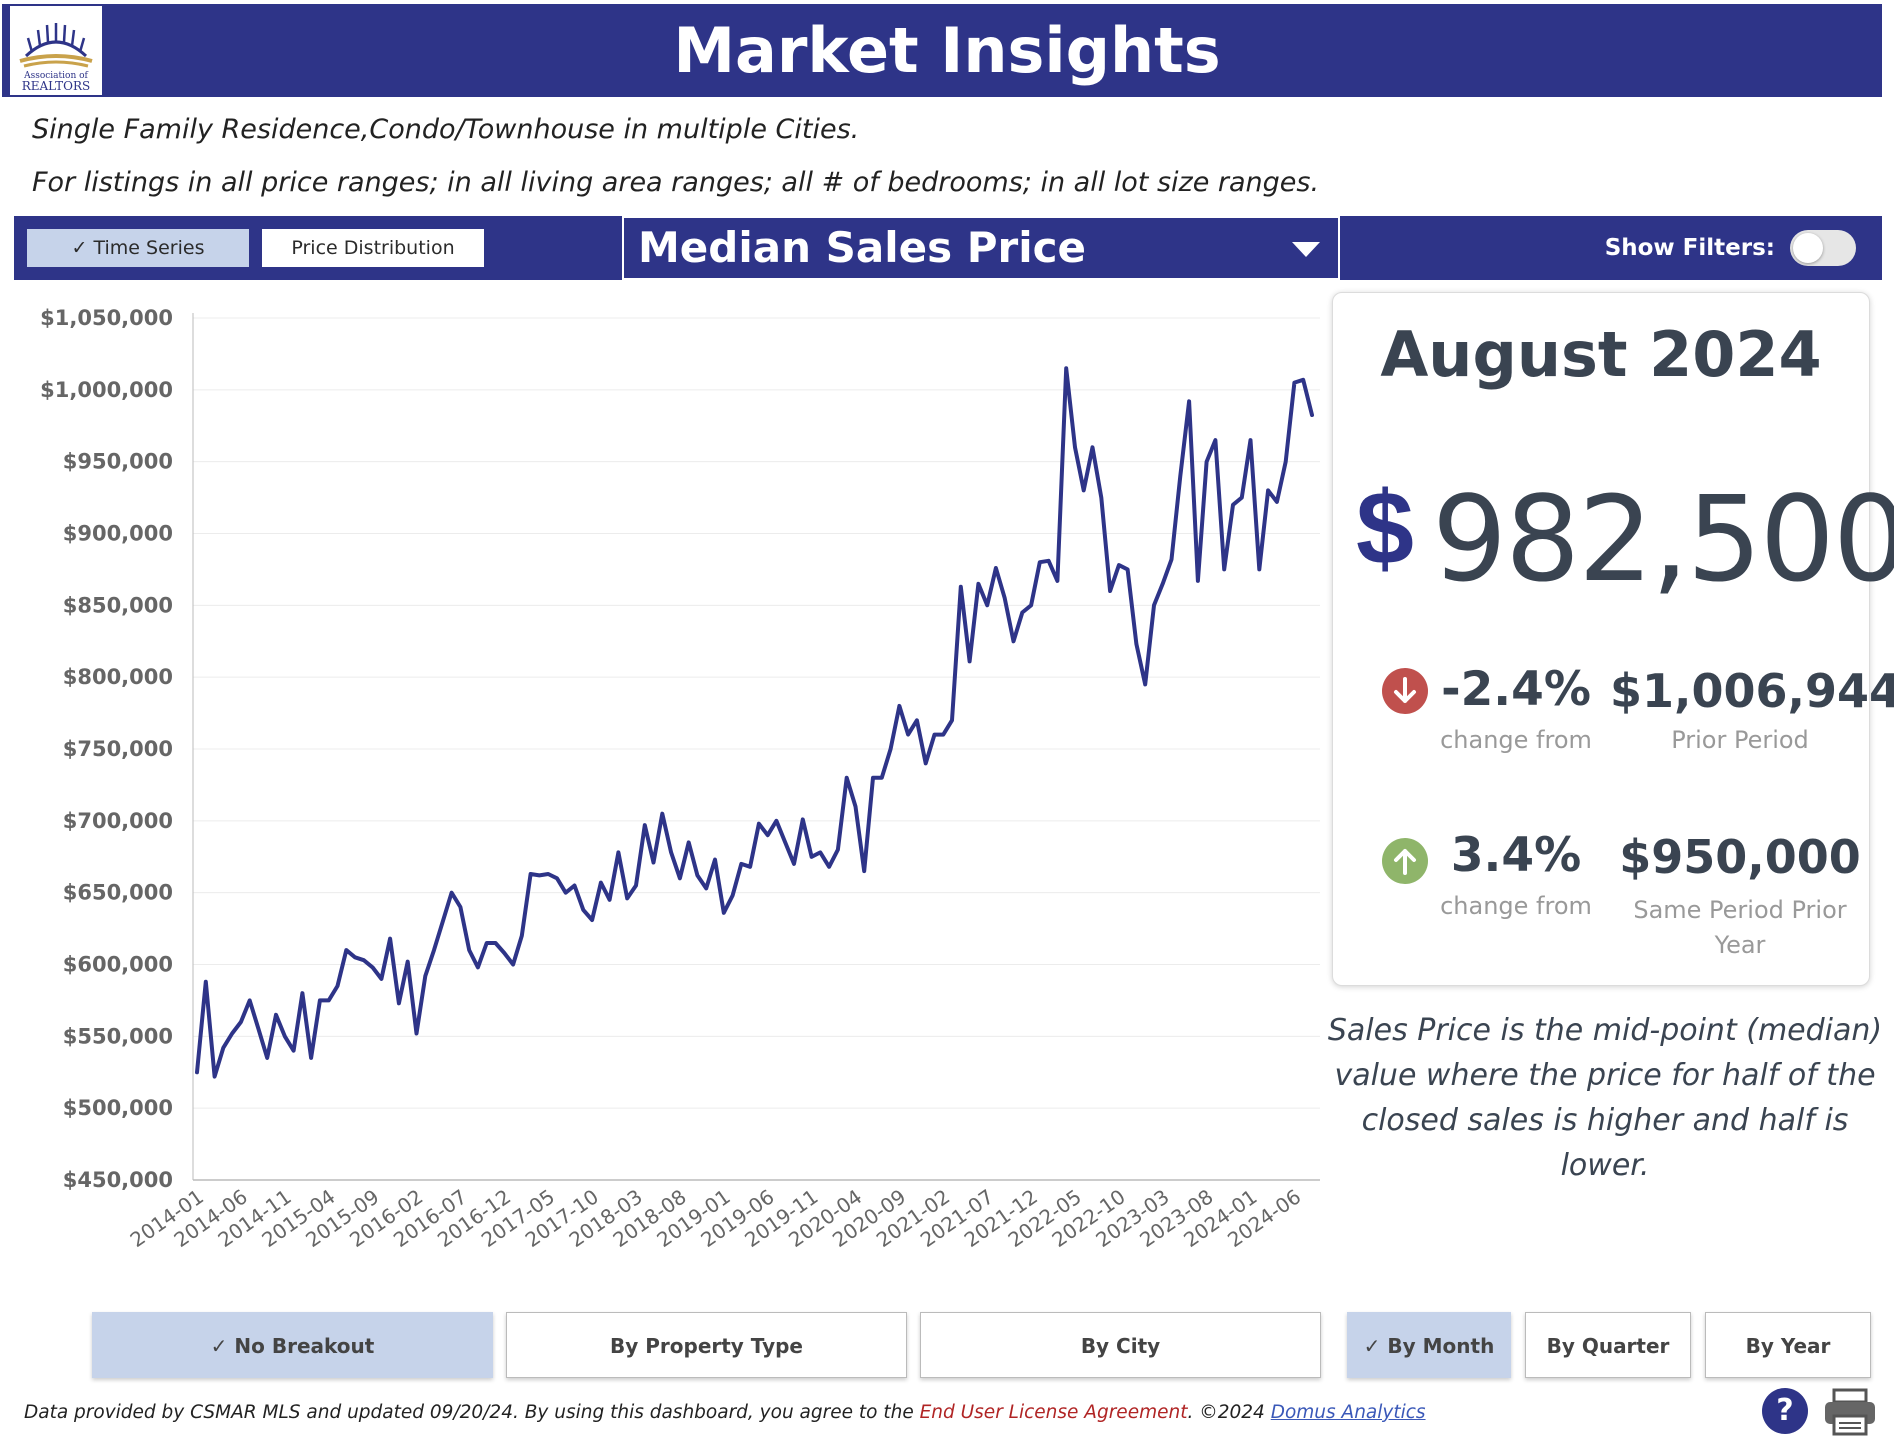  Describe the element at coordinates (706, 1345) in the screenshot. I see `by-property-type-button: By Property Type` at that location.